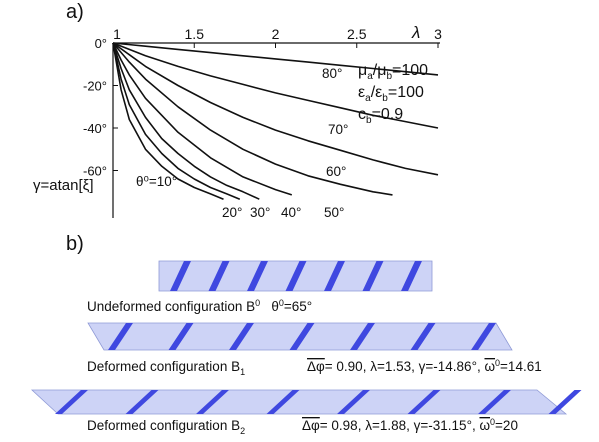  I want to click on band-1-delta-phi-symbol: Δφ, so click(316, 366).